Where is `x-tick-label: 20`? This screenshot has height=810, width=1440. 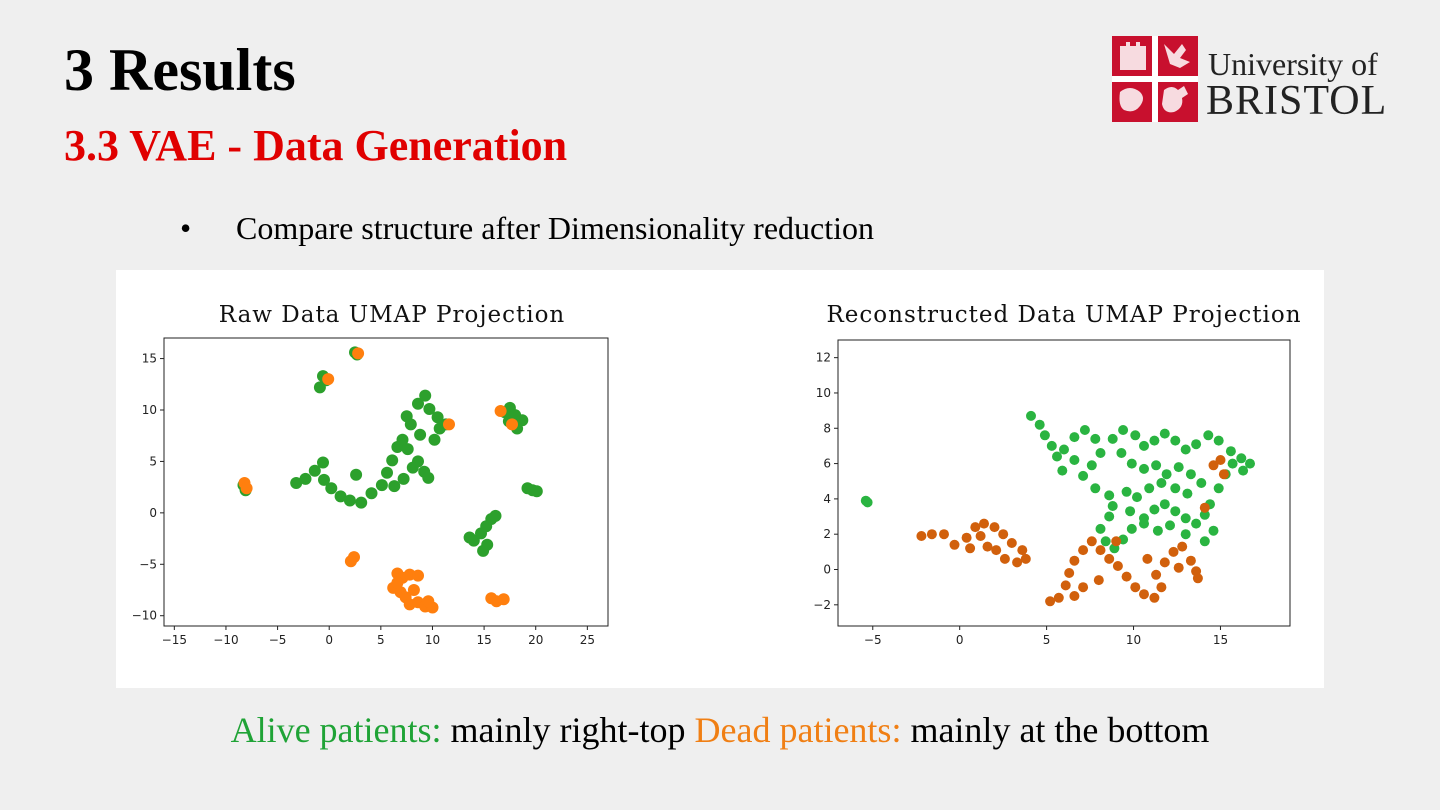
x-tick-label: 20 is located at coordinates (535, 640).